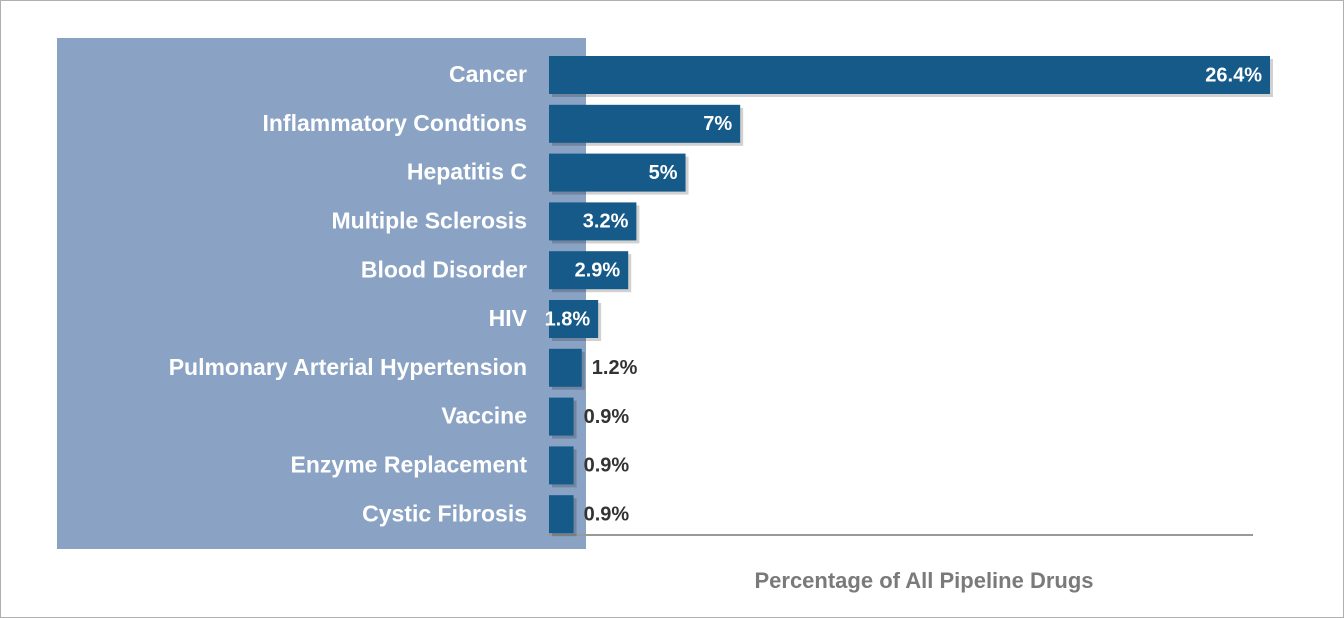  What do you see at coordinates (717, 124) in the screenshot?
I see `value-label: 7%` at bounding box center [717, 124].